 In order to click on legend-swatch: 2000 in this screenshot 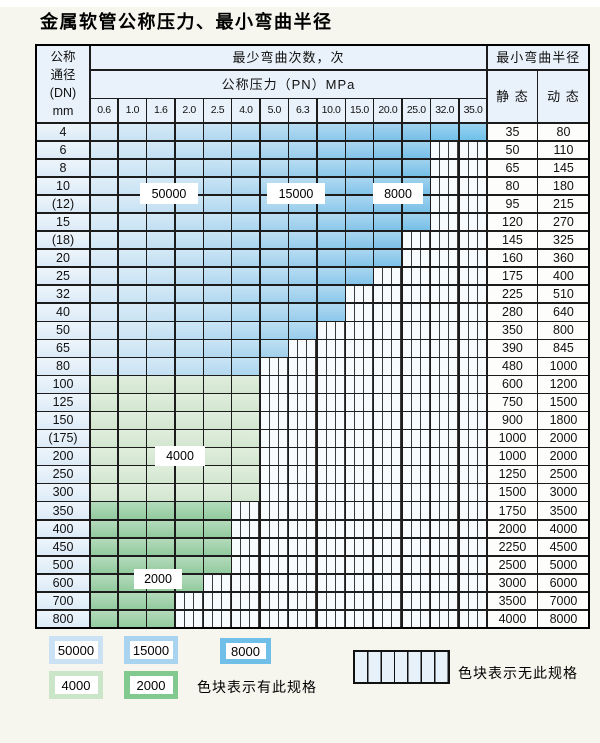, I will do `click(151, 685)`.